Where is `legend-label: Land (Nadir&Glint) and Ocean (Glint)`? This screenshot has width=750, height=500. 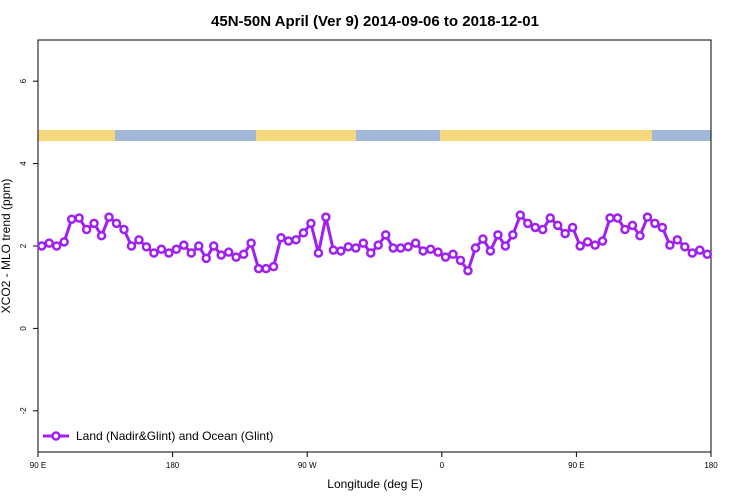
legend-label: Land (Nadir&Glint) and Ocean (Glint) is located at coordinates (174, 436).